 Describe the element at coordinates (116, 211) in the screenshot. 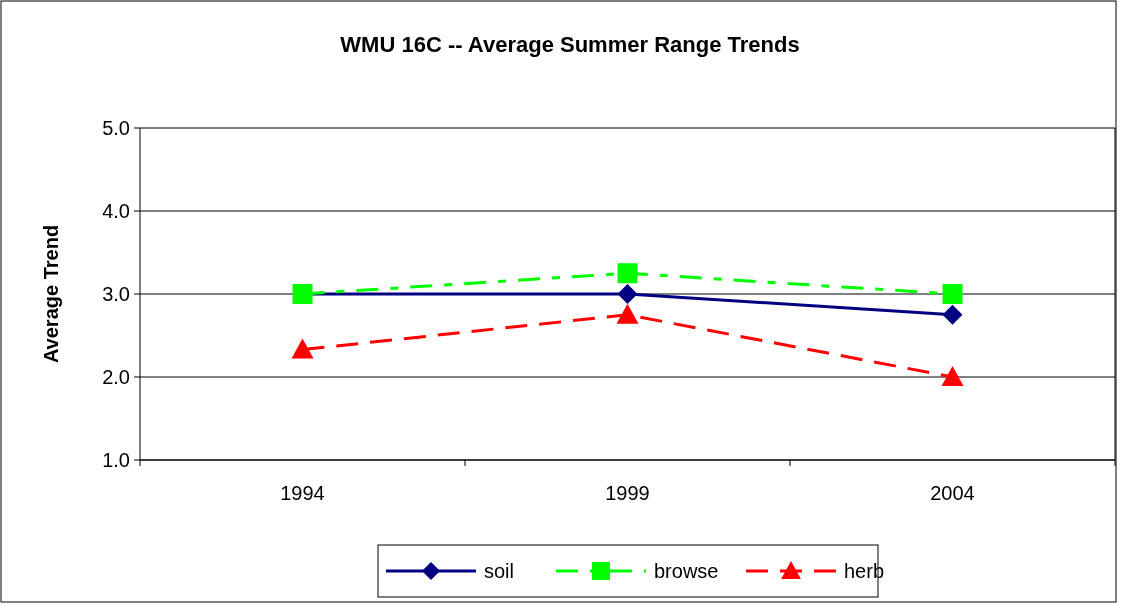

I see `y-tick-label: 4.0` at that location.